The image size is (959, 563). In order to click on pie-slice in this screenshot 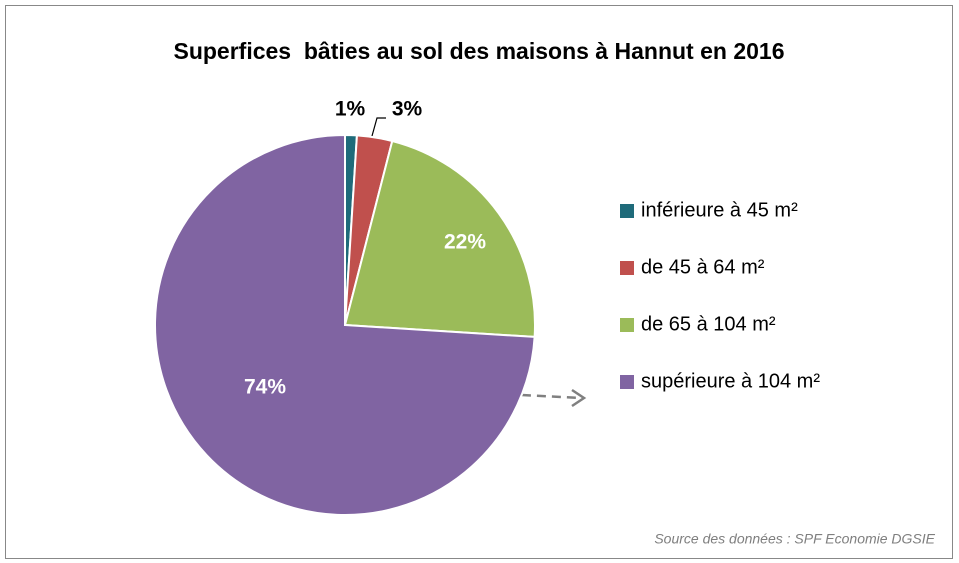, I will do `click(439, 238)`.